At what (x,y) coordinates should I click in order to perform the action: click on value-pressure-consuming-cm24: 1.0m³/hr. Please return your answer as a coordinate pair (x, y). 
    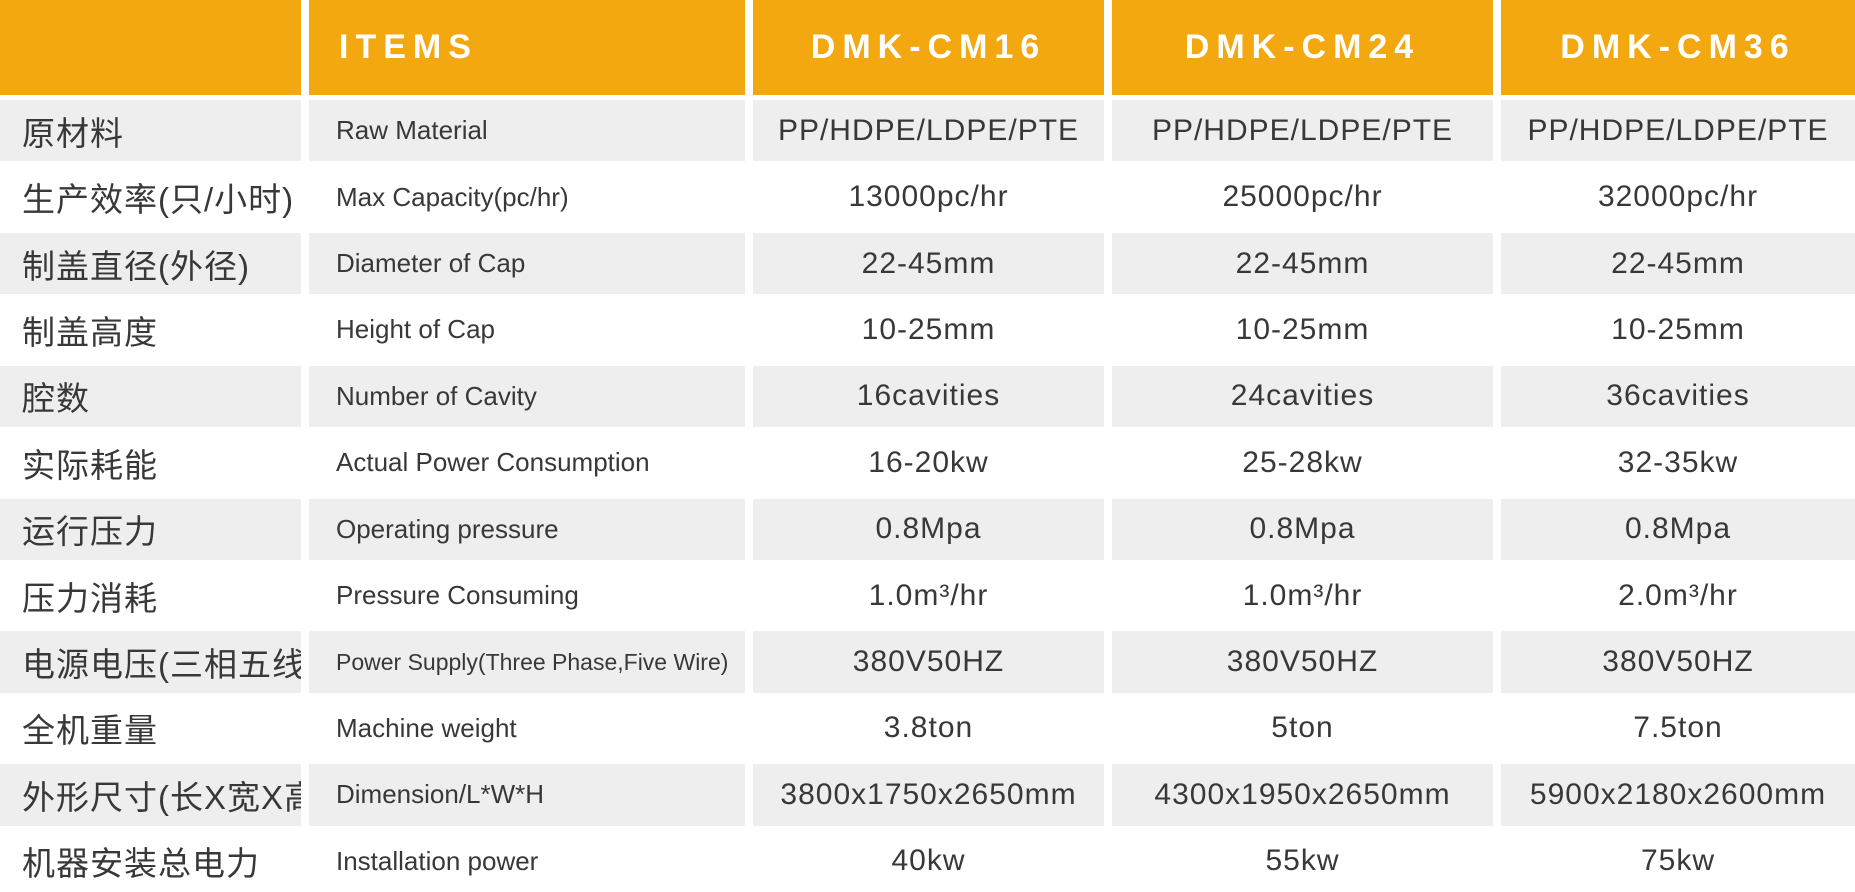
    Looking at the image, I should click on (1302, 595).